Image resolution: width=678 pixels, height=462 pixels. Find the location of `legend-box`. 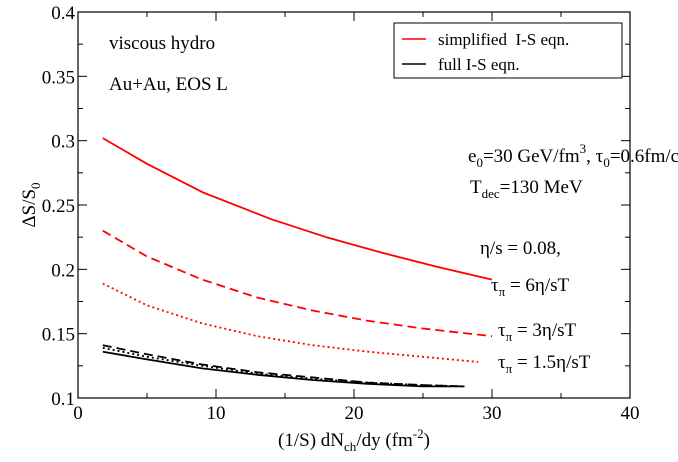

legend-box is located at coordinates (508, 50).